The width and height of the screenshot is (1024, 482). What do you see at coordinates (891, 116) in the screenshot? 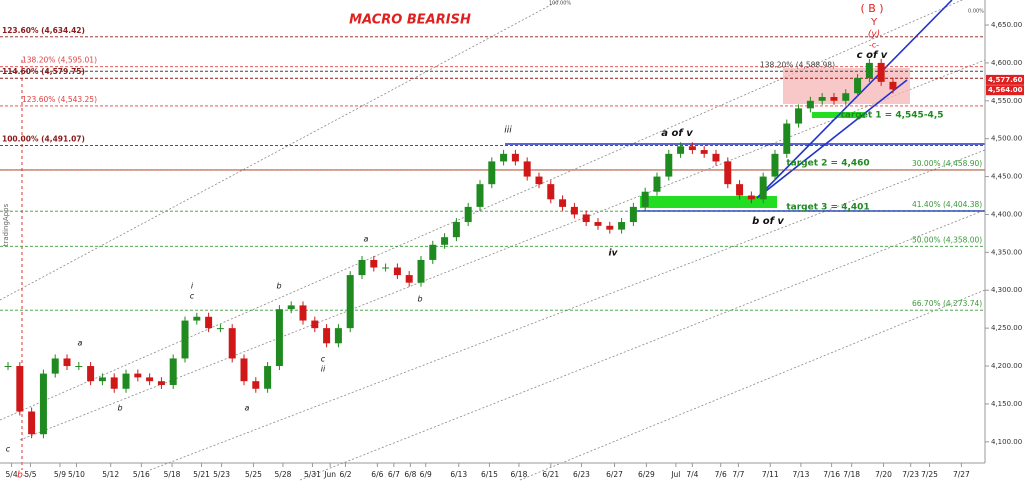
I see `annotation: target 1 = 4,545-4,5` at bounding box center [891, 116].